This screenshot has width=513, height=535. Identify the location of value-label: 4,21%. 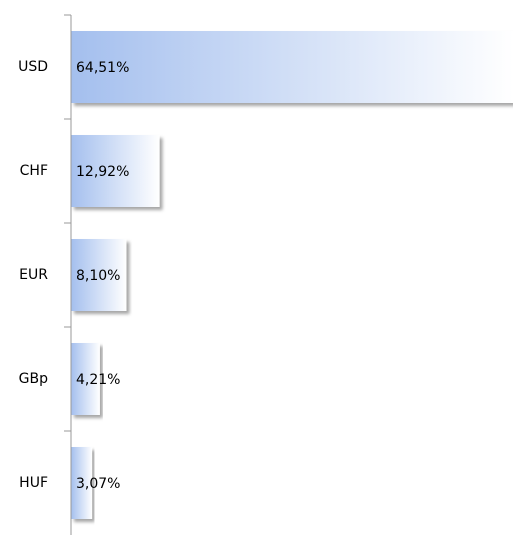
(98, 380).